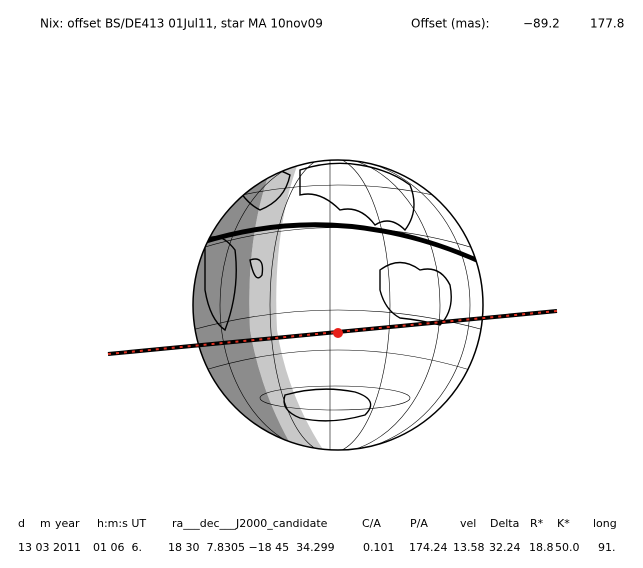 The width and height of the screenshot is (643, 568). I want to click on column-header: K*, so click(563, 523).